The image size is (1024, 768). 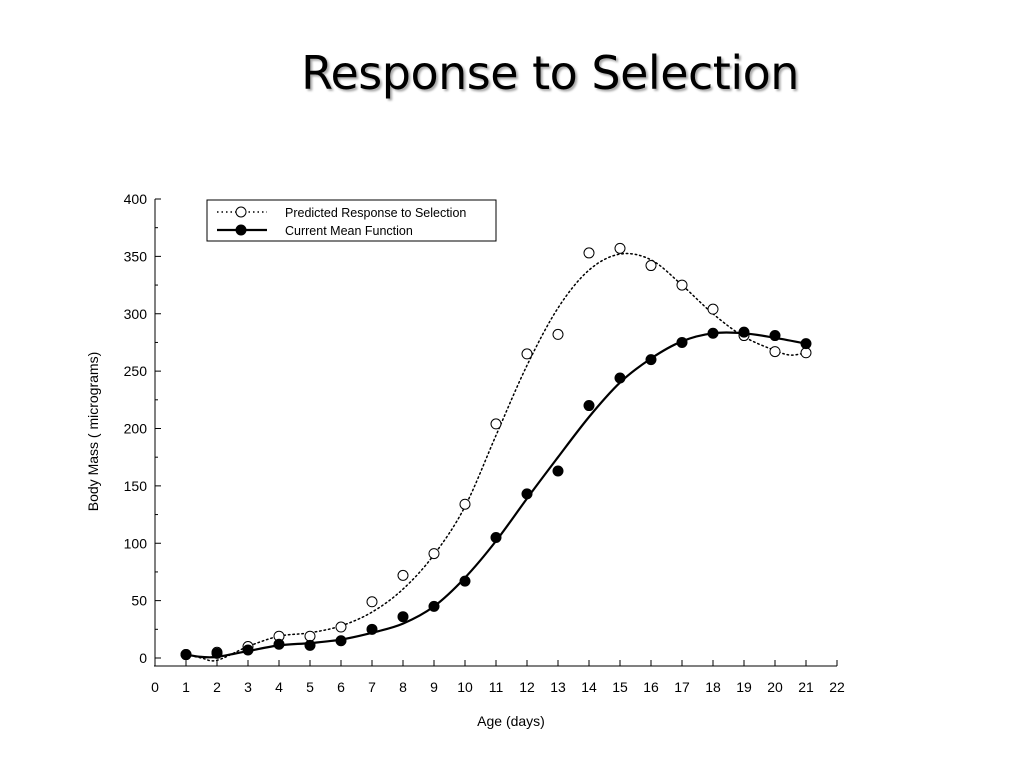 What do you see at coordinates (136, 314) in the screenshot?
I see `y-tick-label: 300` at bounding box center [136, 314].